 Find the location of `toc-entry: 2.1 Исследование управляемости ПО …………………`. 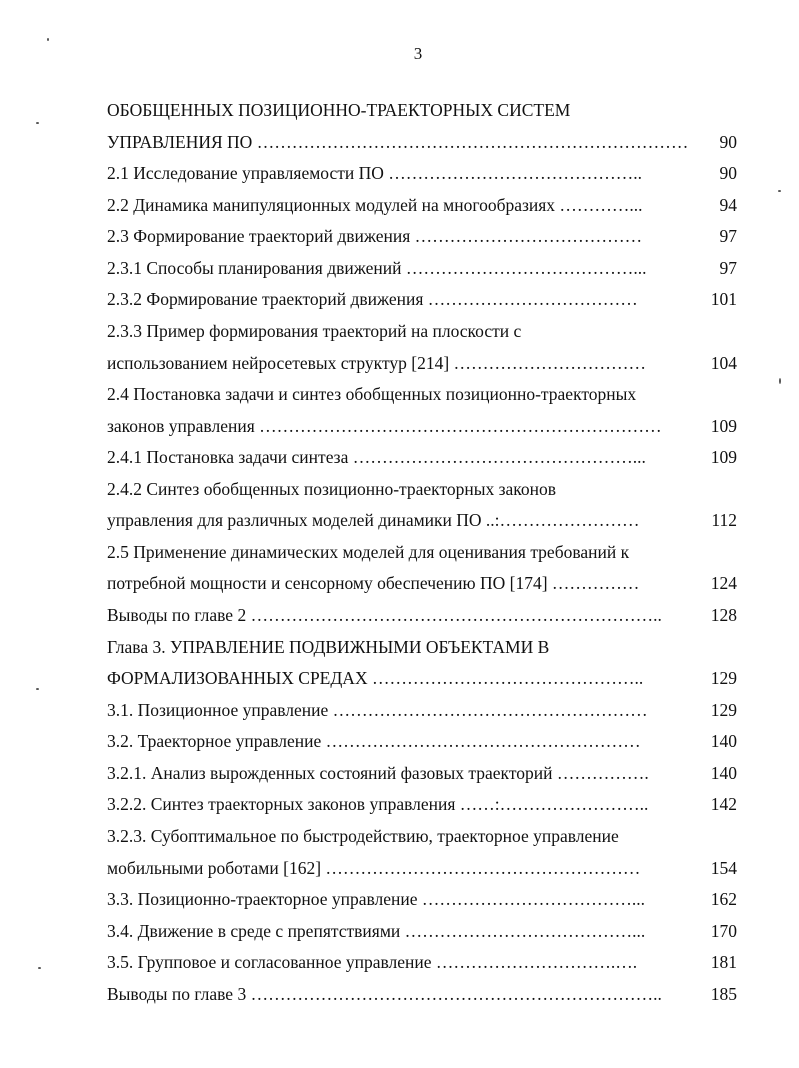

toc-entry: 2.1 Исследование управляемости ПО ………………… is located at coordinates (427, 174).